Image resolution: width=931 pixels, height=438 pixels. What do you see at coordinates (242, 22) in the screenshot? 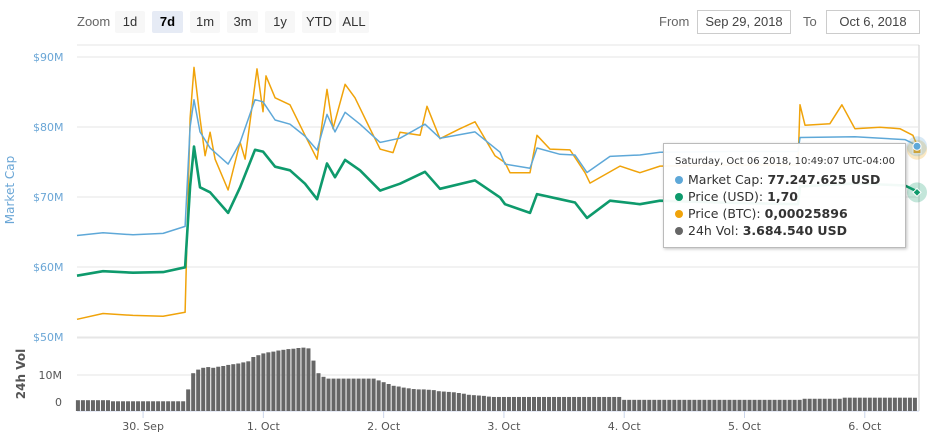
I see `range-button-3m: 3m` at bounding box center [242, 22].